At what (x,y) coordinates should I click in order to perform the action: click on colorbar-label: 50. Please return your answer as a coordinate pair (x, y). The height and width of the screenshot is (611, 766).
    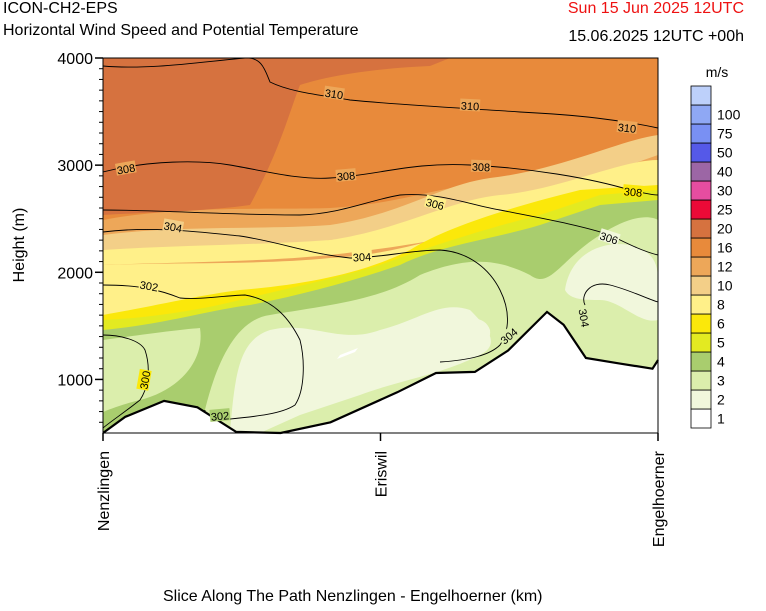
    Looking at the image, I should click on (725, 153).